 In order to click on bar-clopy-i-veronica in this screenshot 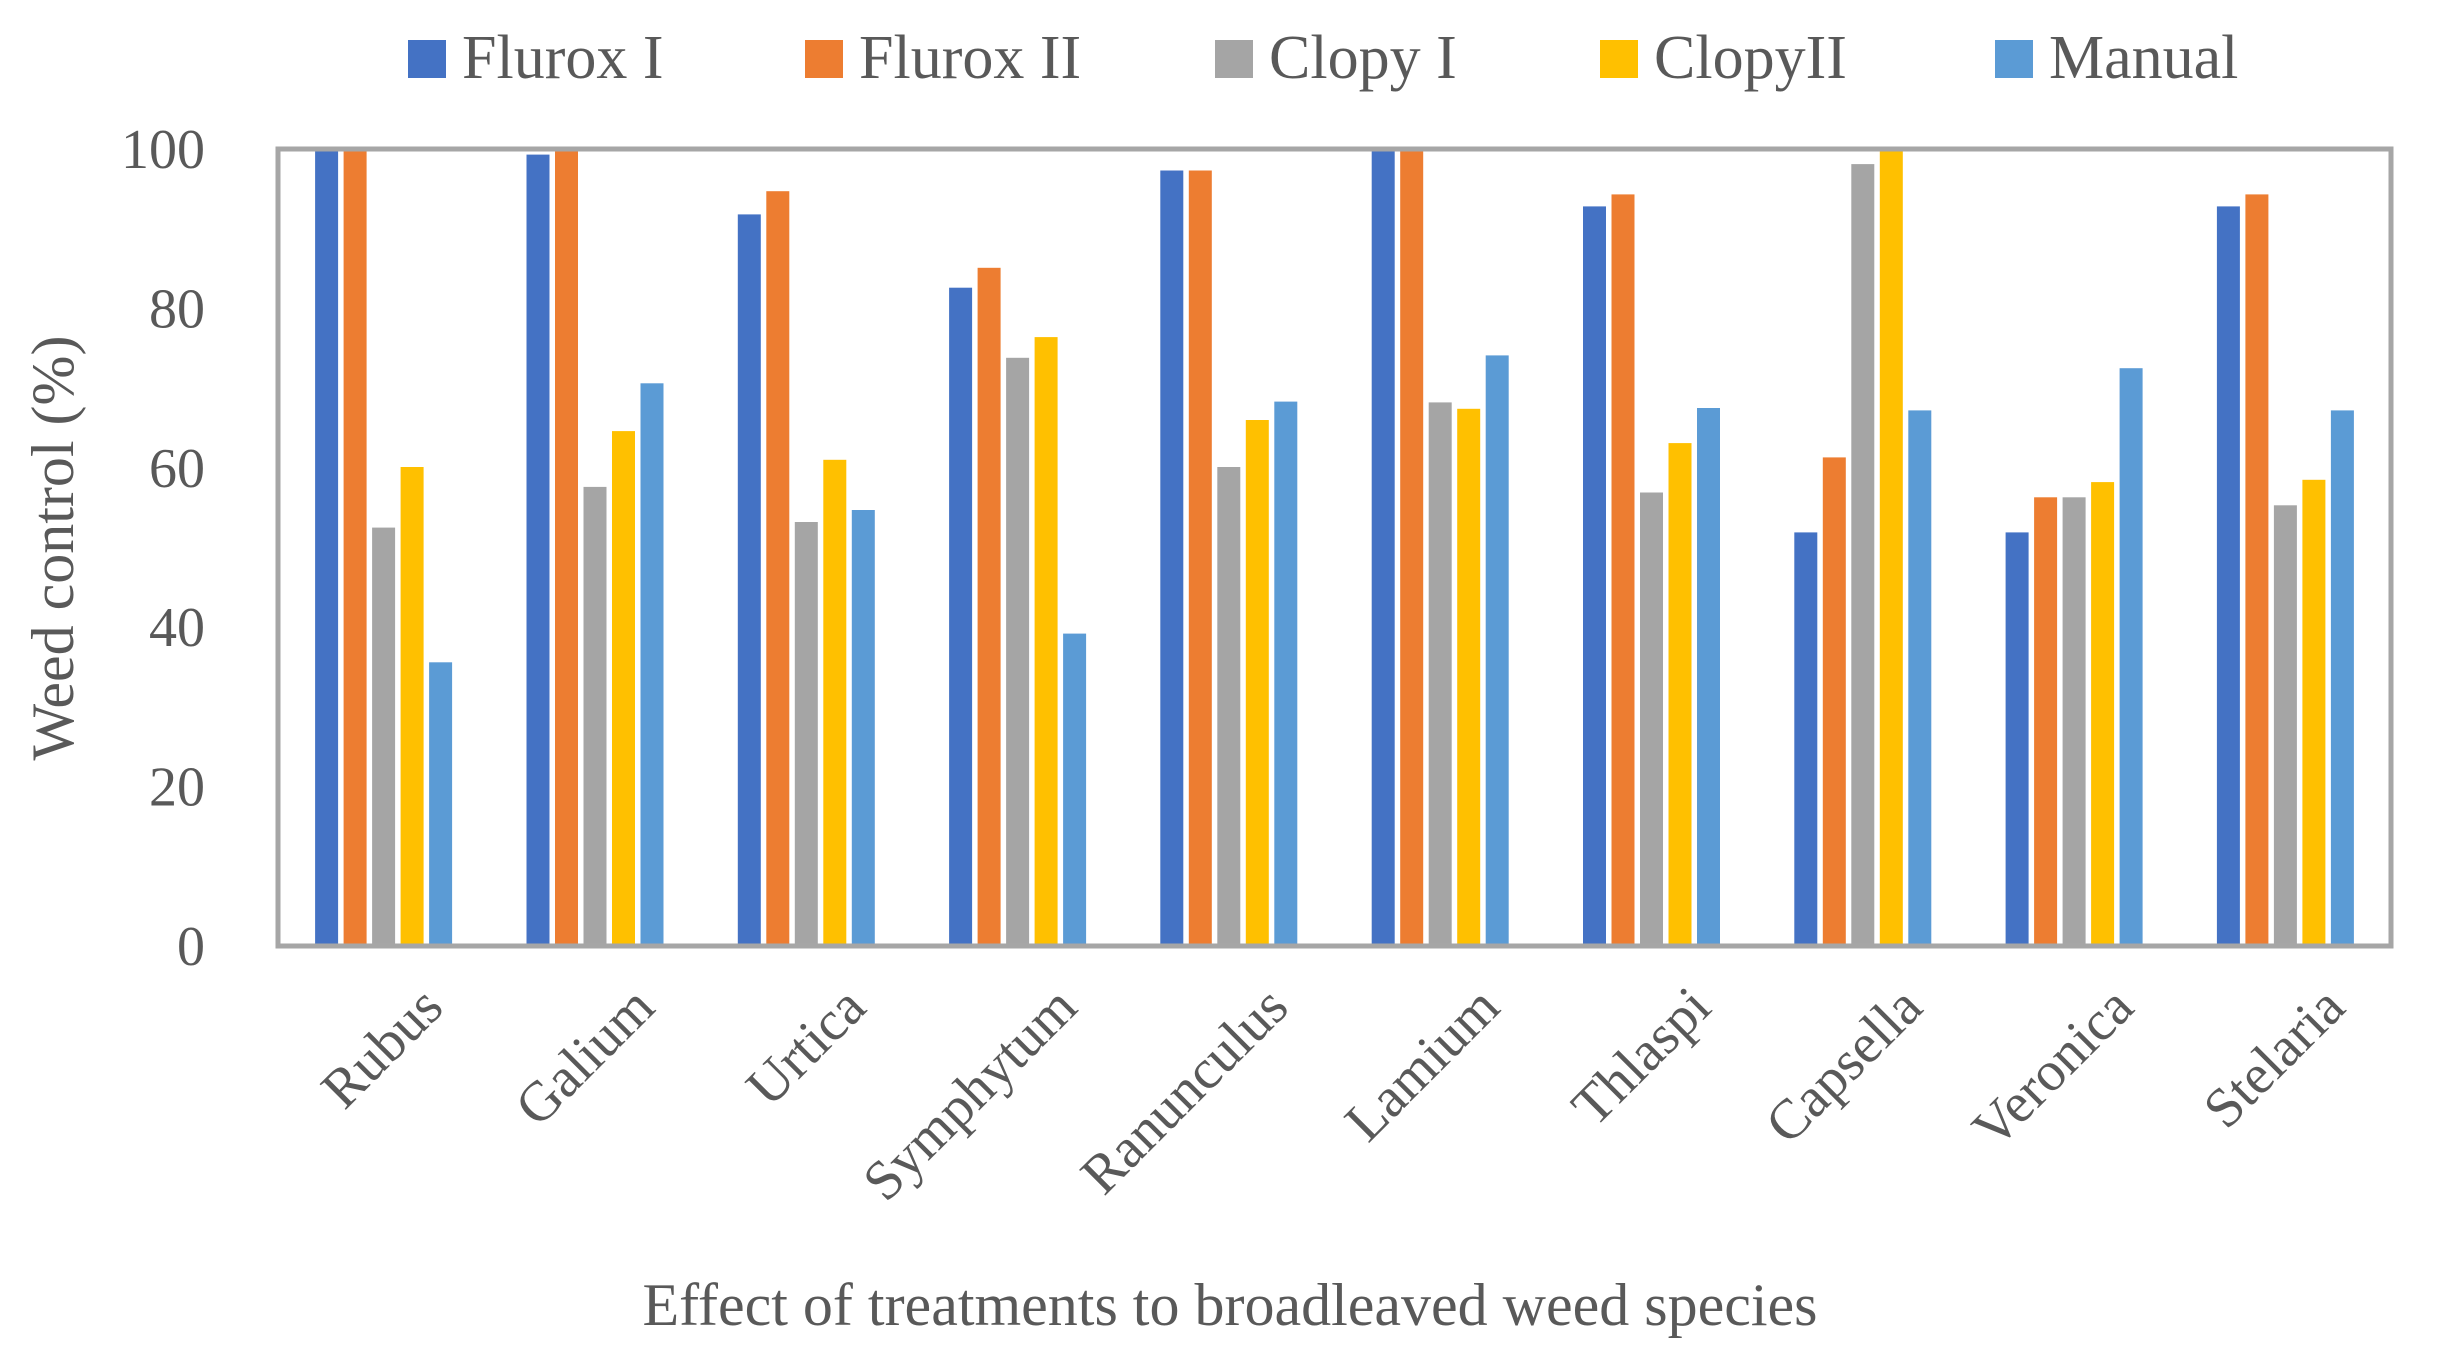, I will do `click(2074, 721)`.